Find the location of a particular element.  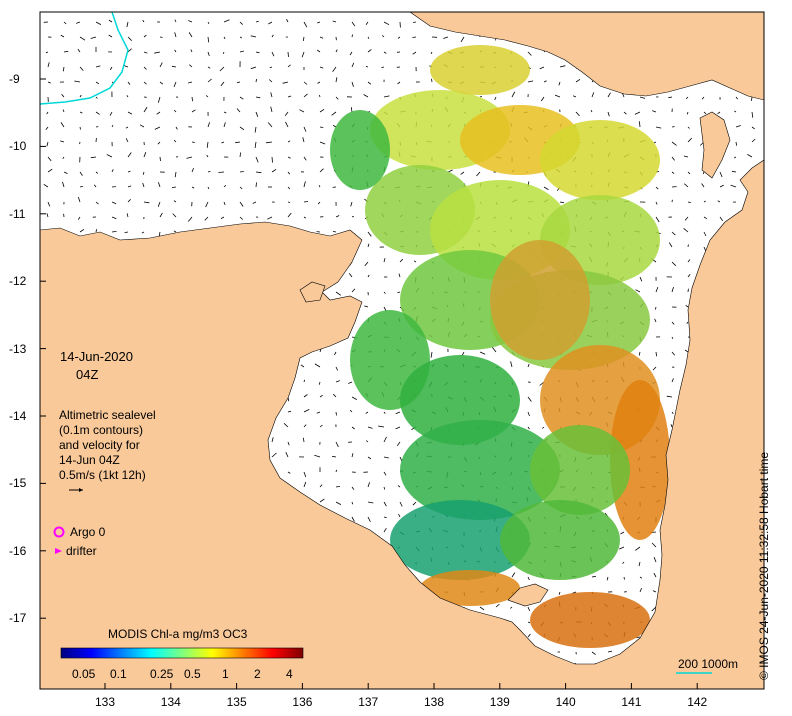

isobath-200m is located at coordinates (84, 58).